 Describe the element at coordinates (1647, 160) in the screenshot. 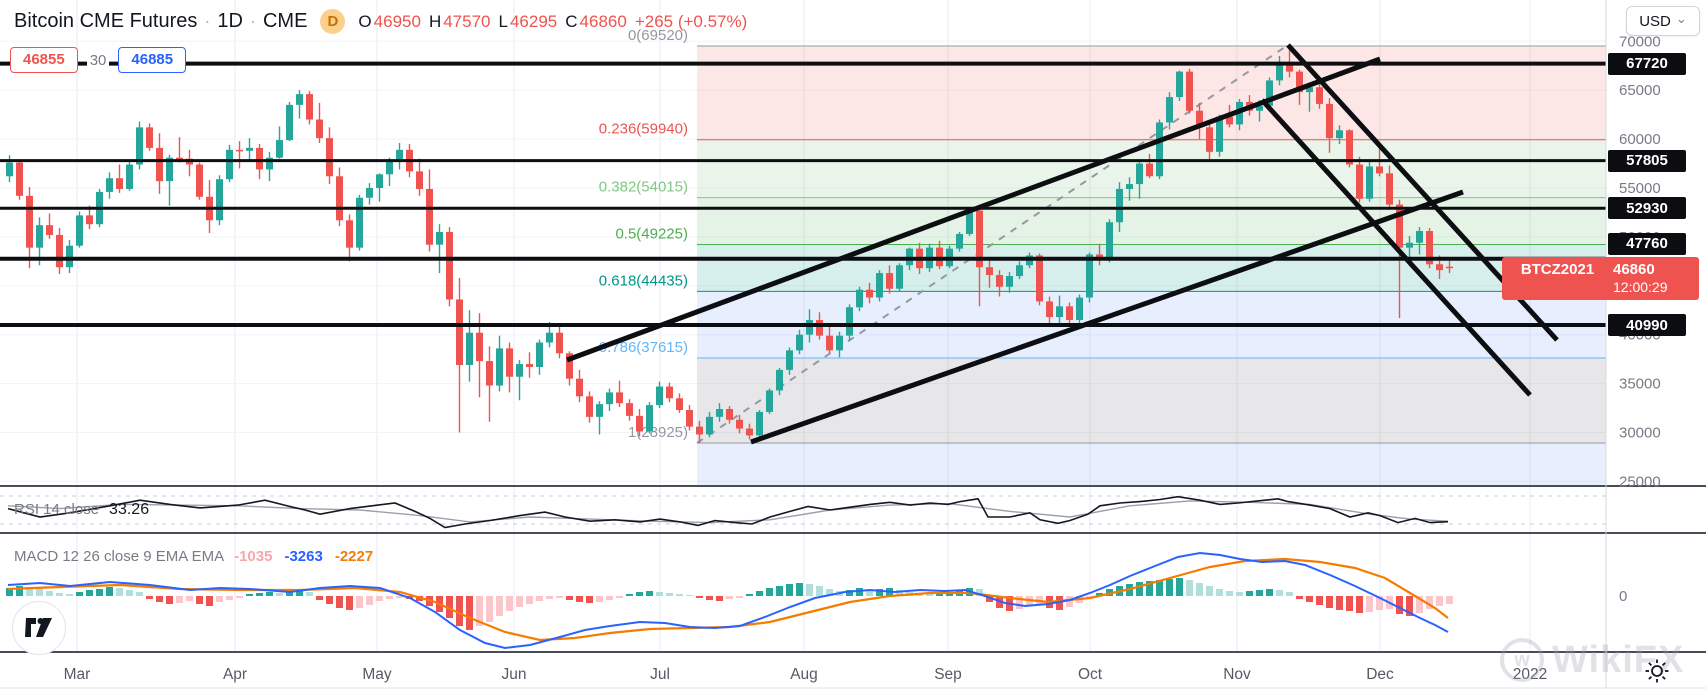

I see `price-level-axis-label: 57805` at that location.